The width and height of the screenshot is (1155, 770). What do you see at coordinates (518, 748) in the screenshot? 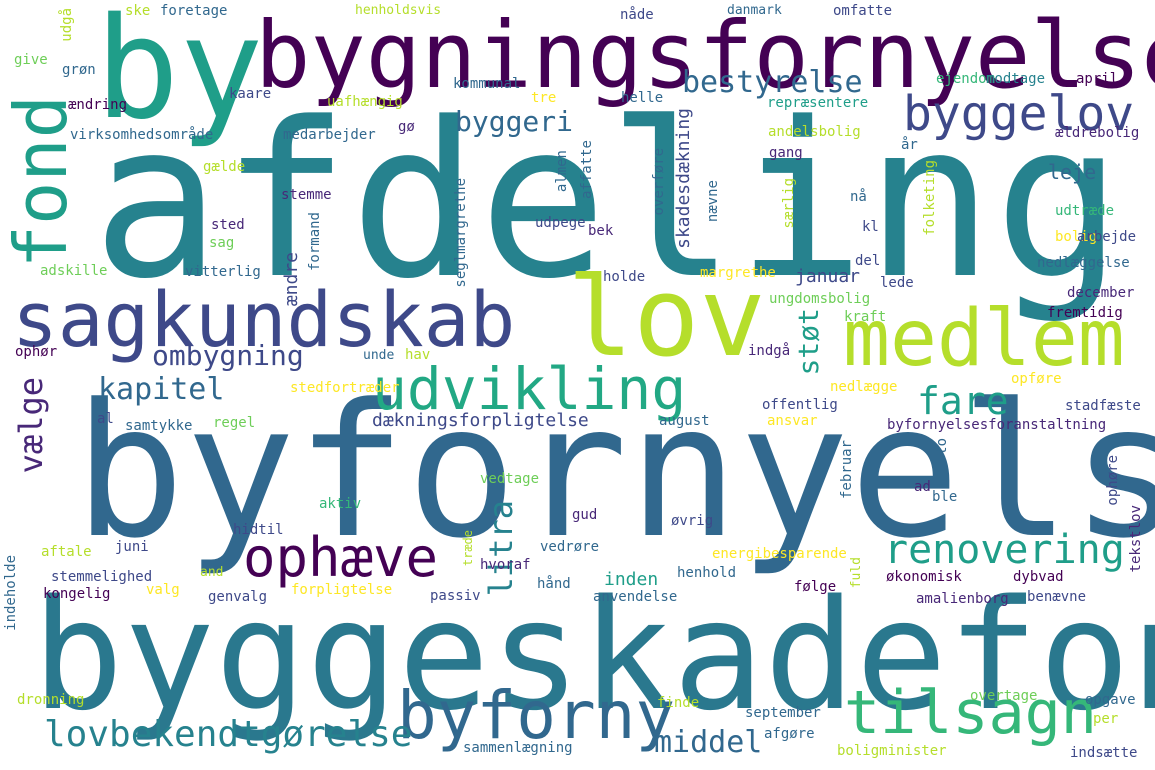
I see `word-sammenlægning: sammenlægning` at bounding box center [518, 748].